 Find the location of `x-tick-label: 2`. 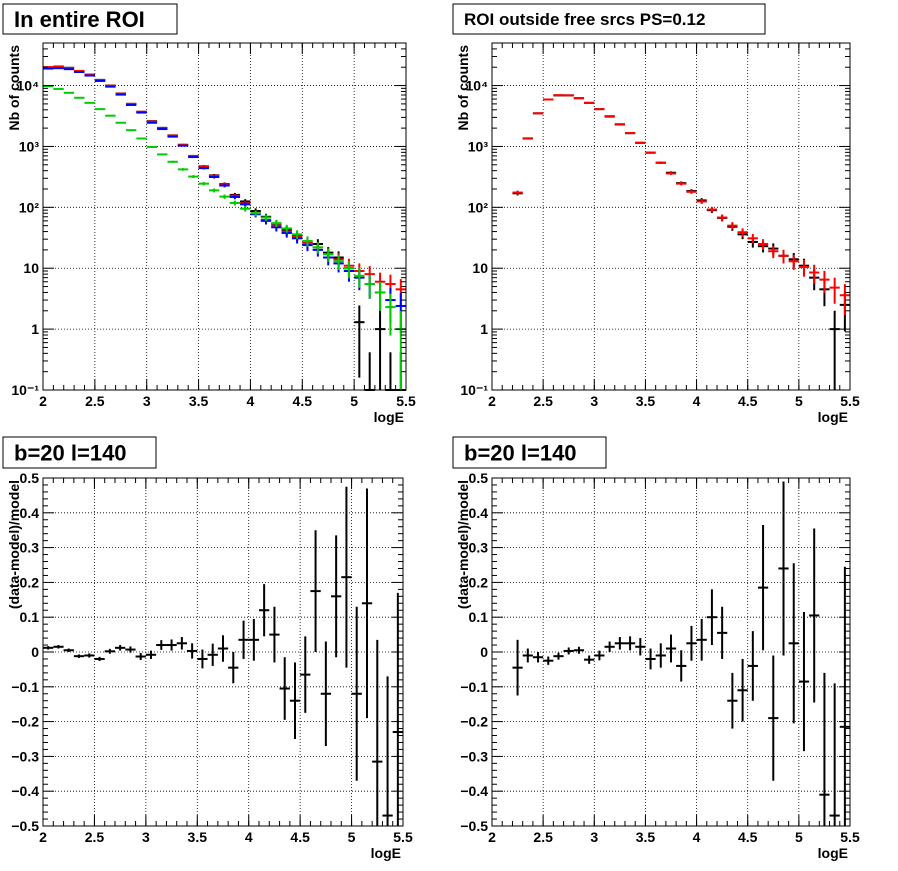

x-tick-label: 2 is located at coordinates (492, 401).